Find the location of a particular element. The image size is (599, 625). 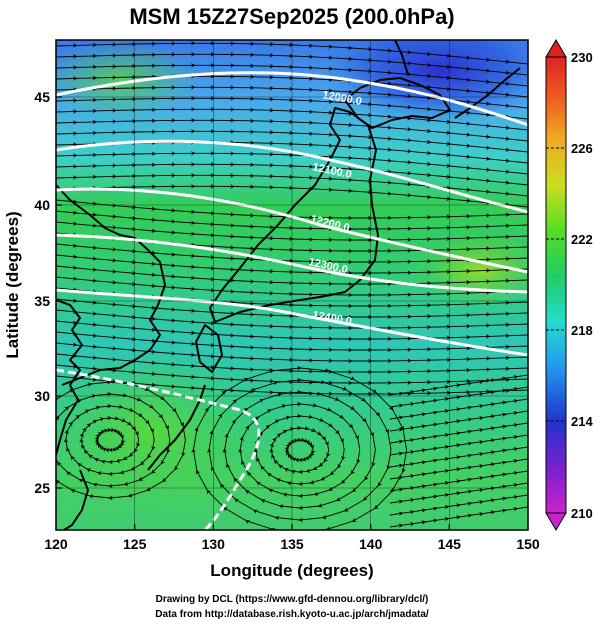

coast-kuril is located at coordinates (487, 93).